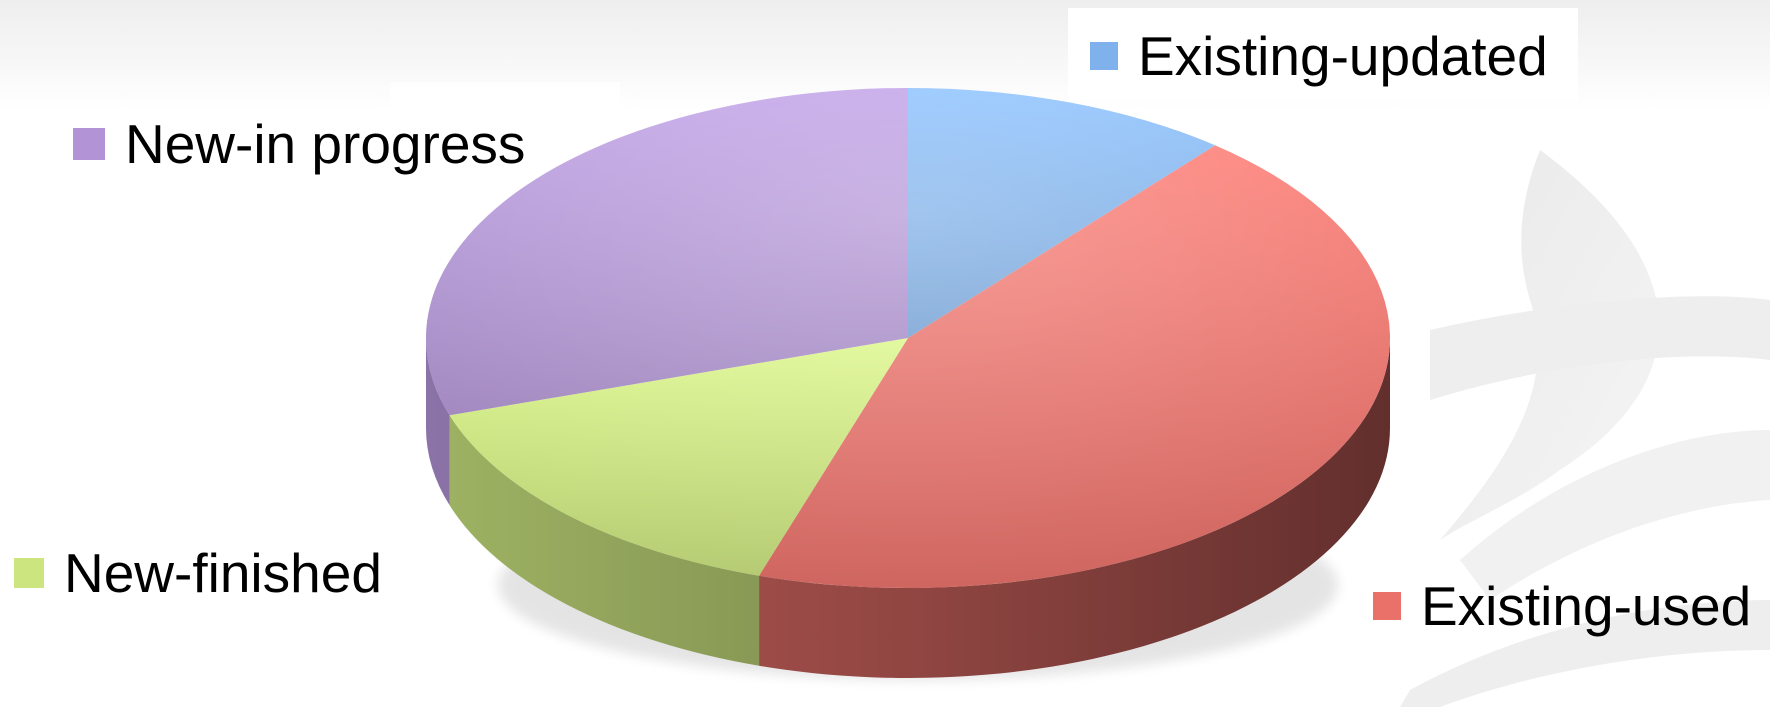  Describe the element at coordinates (325, 144) in the screenshot. I see `legend-label-new-in-progress: New-in progress` at that location.